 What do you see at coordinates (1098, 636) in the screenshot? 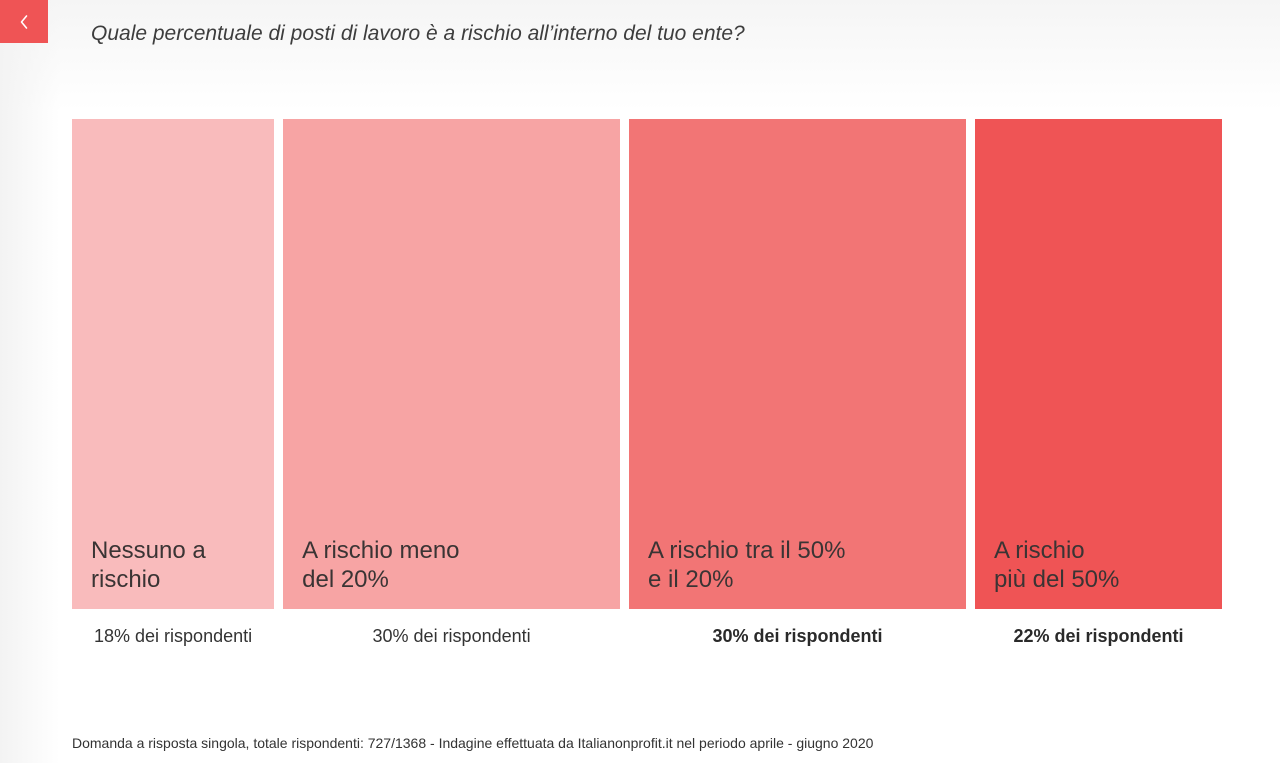
I see `share-label: 22% dei rispondenti` at bounding box center [1098, 636].